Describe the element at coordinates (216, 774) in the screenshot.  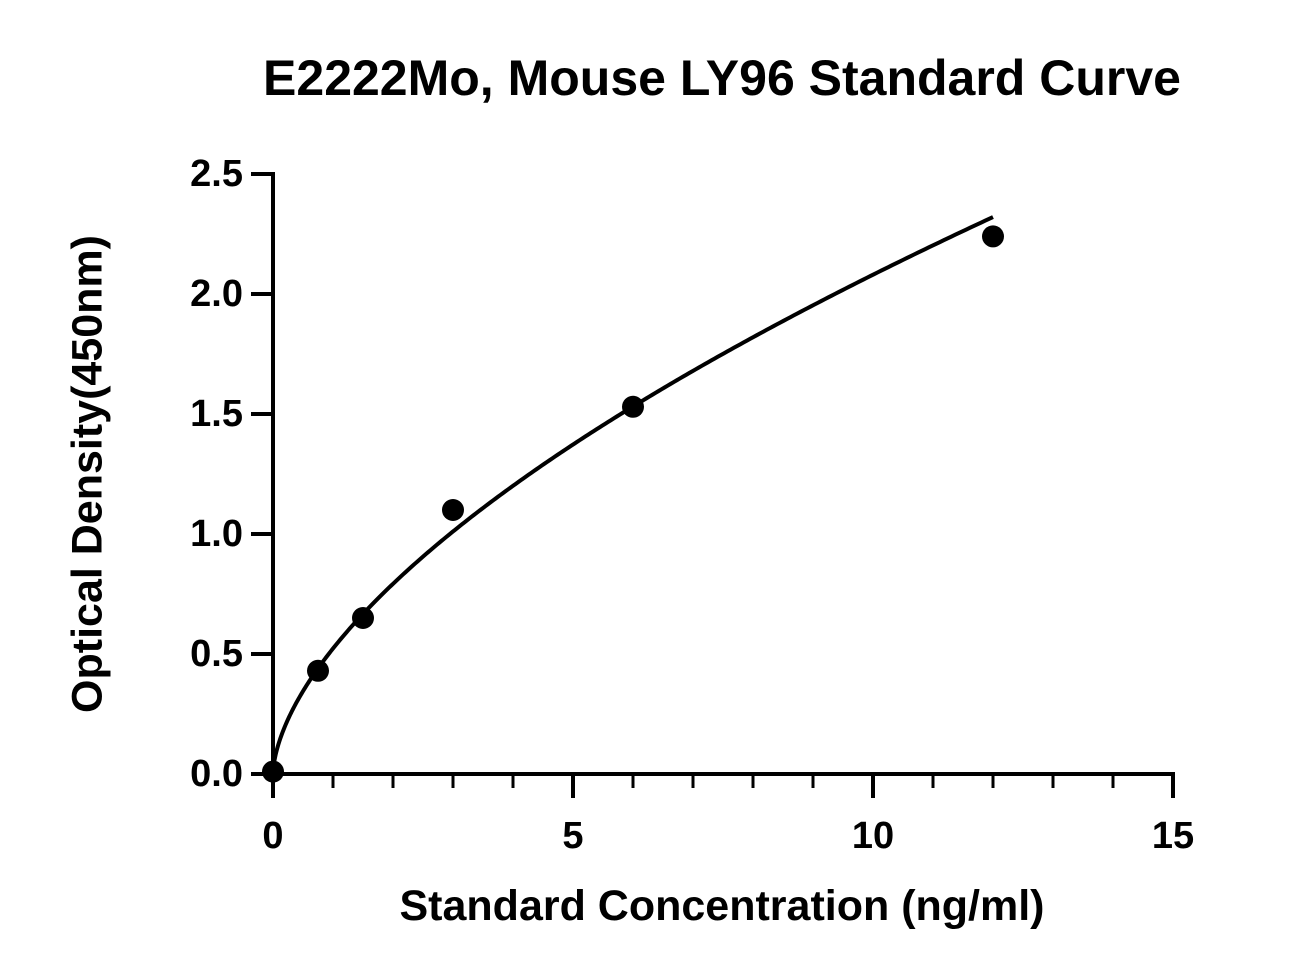
I see `y-tick-label: 0.0` at that location.